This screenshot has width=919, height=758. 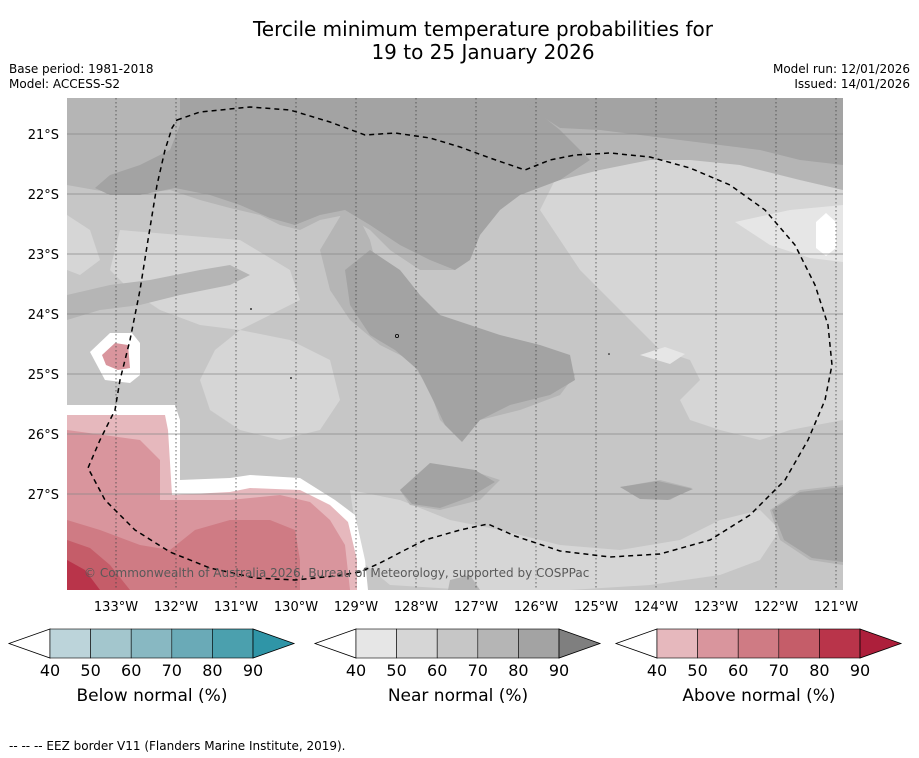 I want to click on below-normal-tick-label: 40, so click(x=50, y=670).